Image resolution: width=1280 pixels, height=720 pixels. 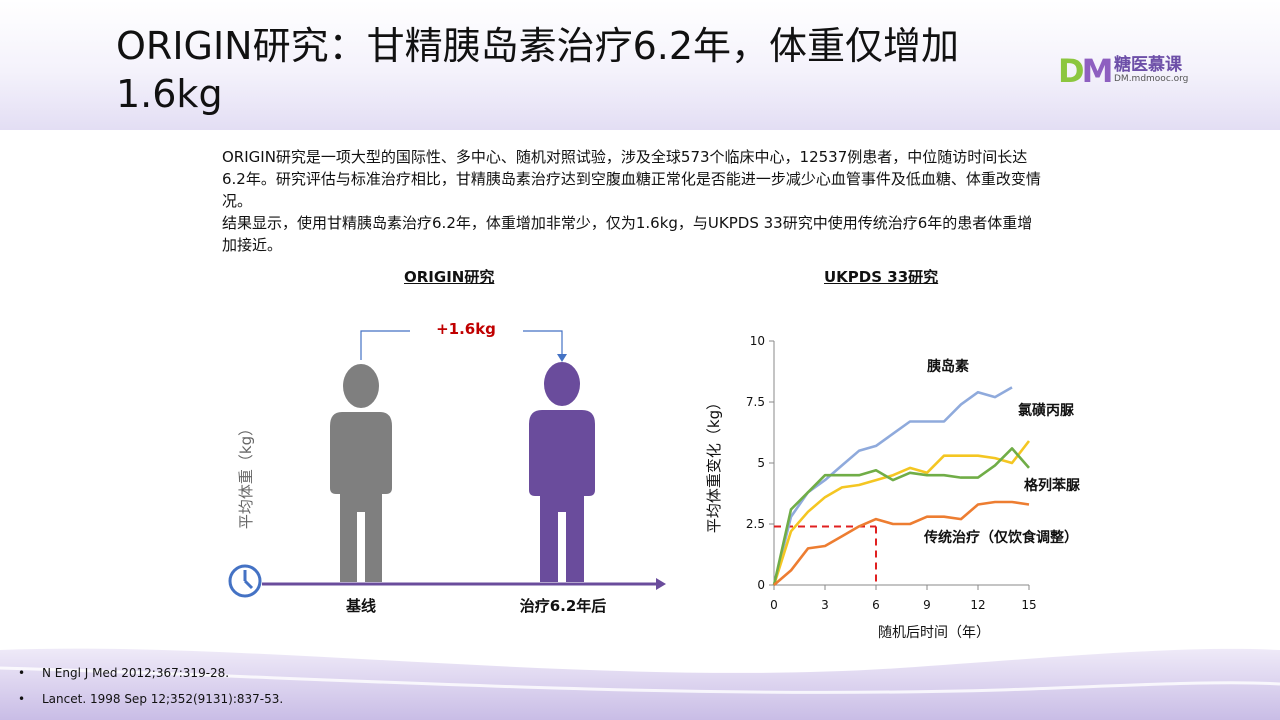 What do you see at coordinates (881, 277) in the screenshot?
I see `ukpds-panel-title: UKPDS 33研究` at bounding box center [881, 277].